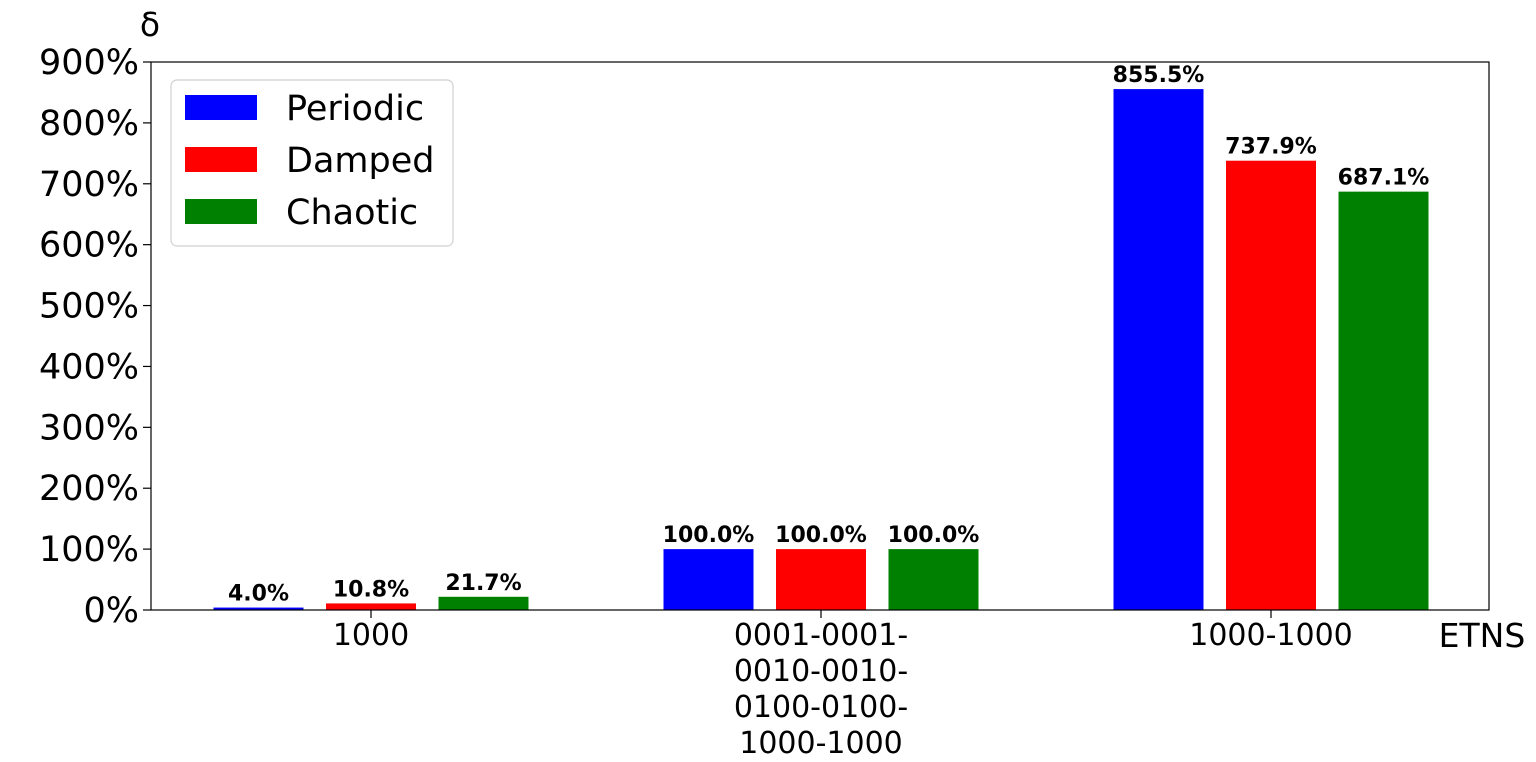  Describe the element at coordinates (355, 109) in the screenshot. I see `legend-label-periodic: Periodic` at that location.